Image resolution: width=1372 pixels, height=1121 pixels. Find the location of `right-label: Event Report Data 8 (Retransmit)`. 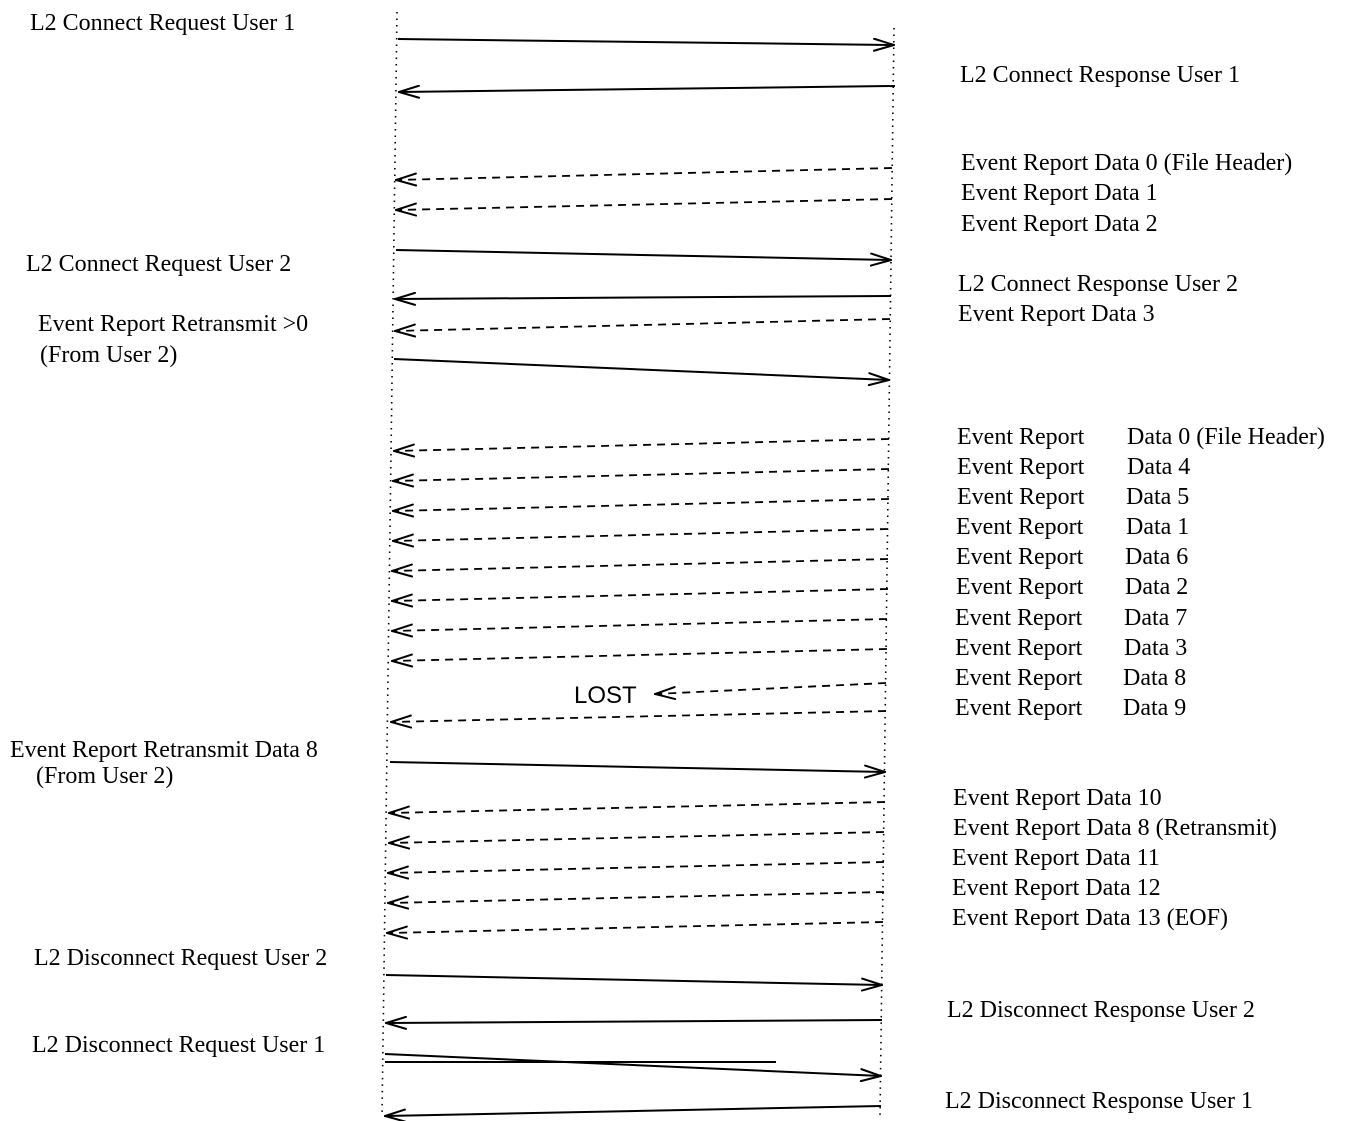

right-label: Event Report Data 8 (Retransmit) is located at coordinates (1115, 828).